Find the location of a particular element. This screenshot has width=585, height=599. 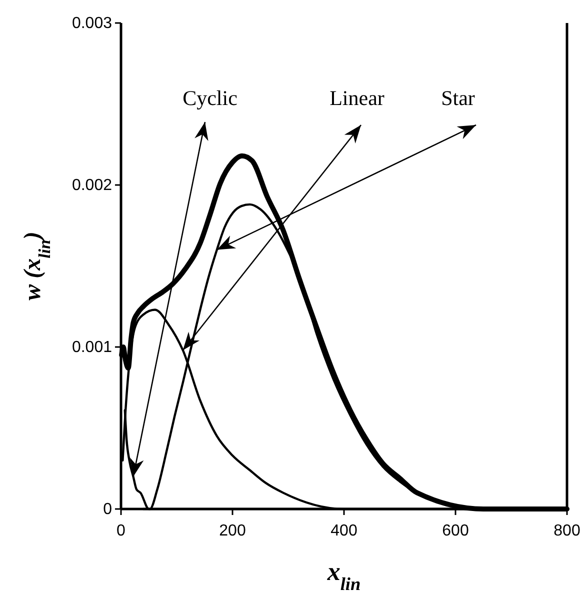

x-tick-label: 0 is located at coordinates (121, 531).